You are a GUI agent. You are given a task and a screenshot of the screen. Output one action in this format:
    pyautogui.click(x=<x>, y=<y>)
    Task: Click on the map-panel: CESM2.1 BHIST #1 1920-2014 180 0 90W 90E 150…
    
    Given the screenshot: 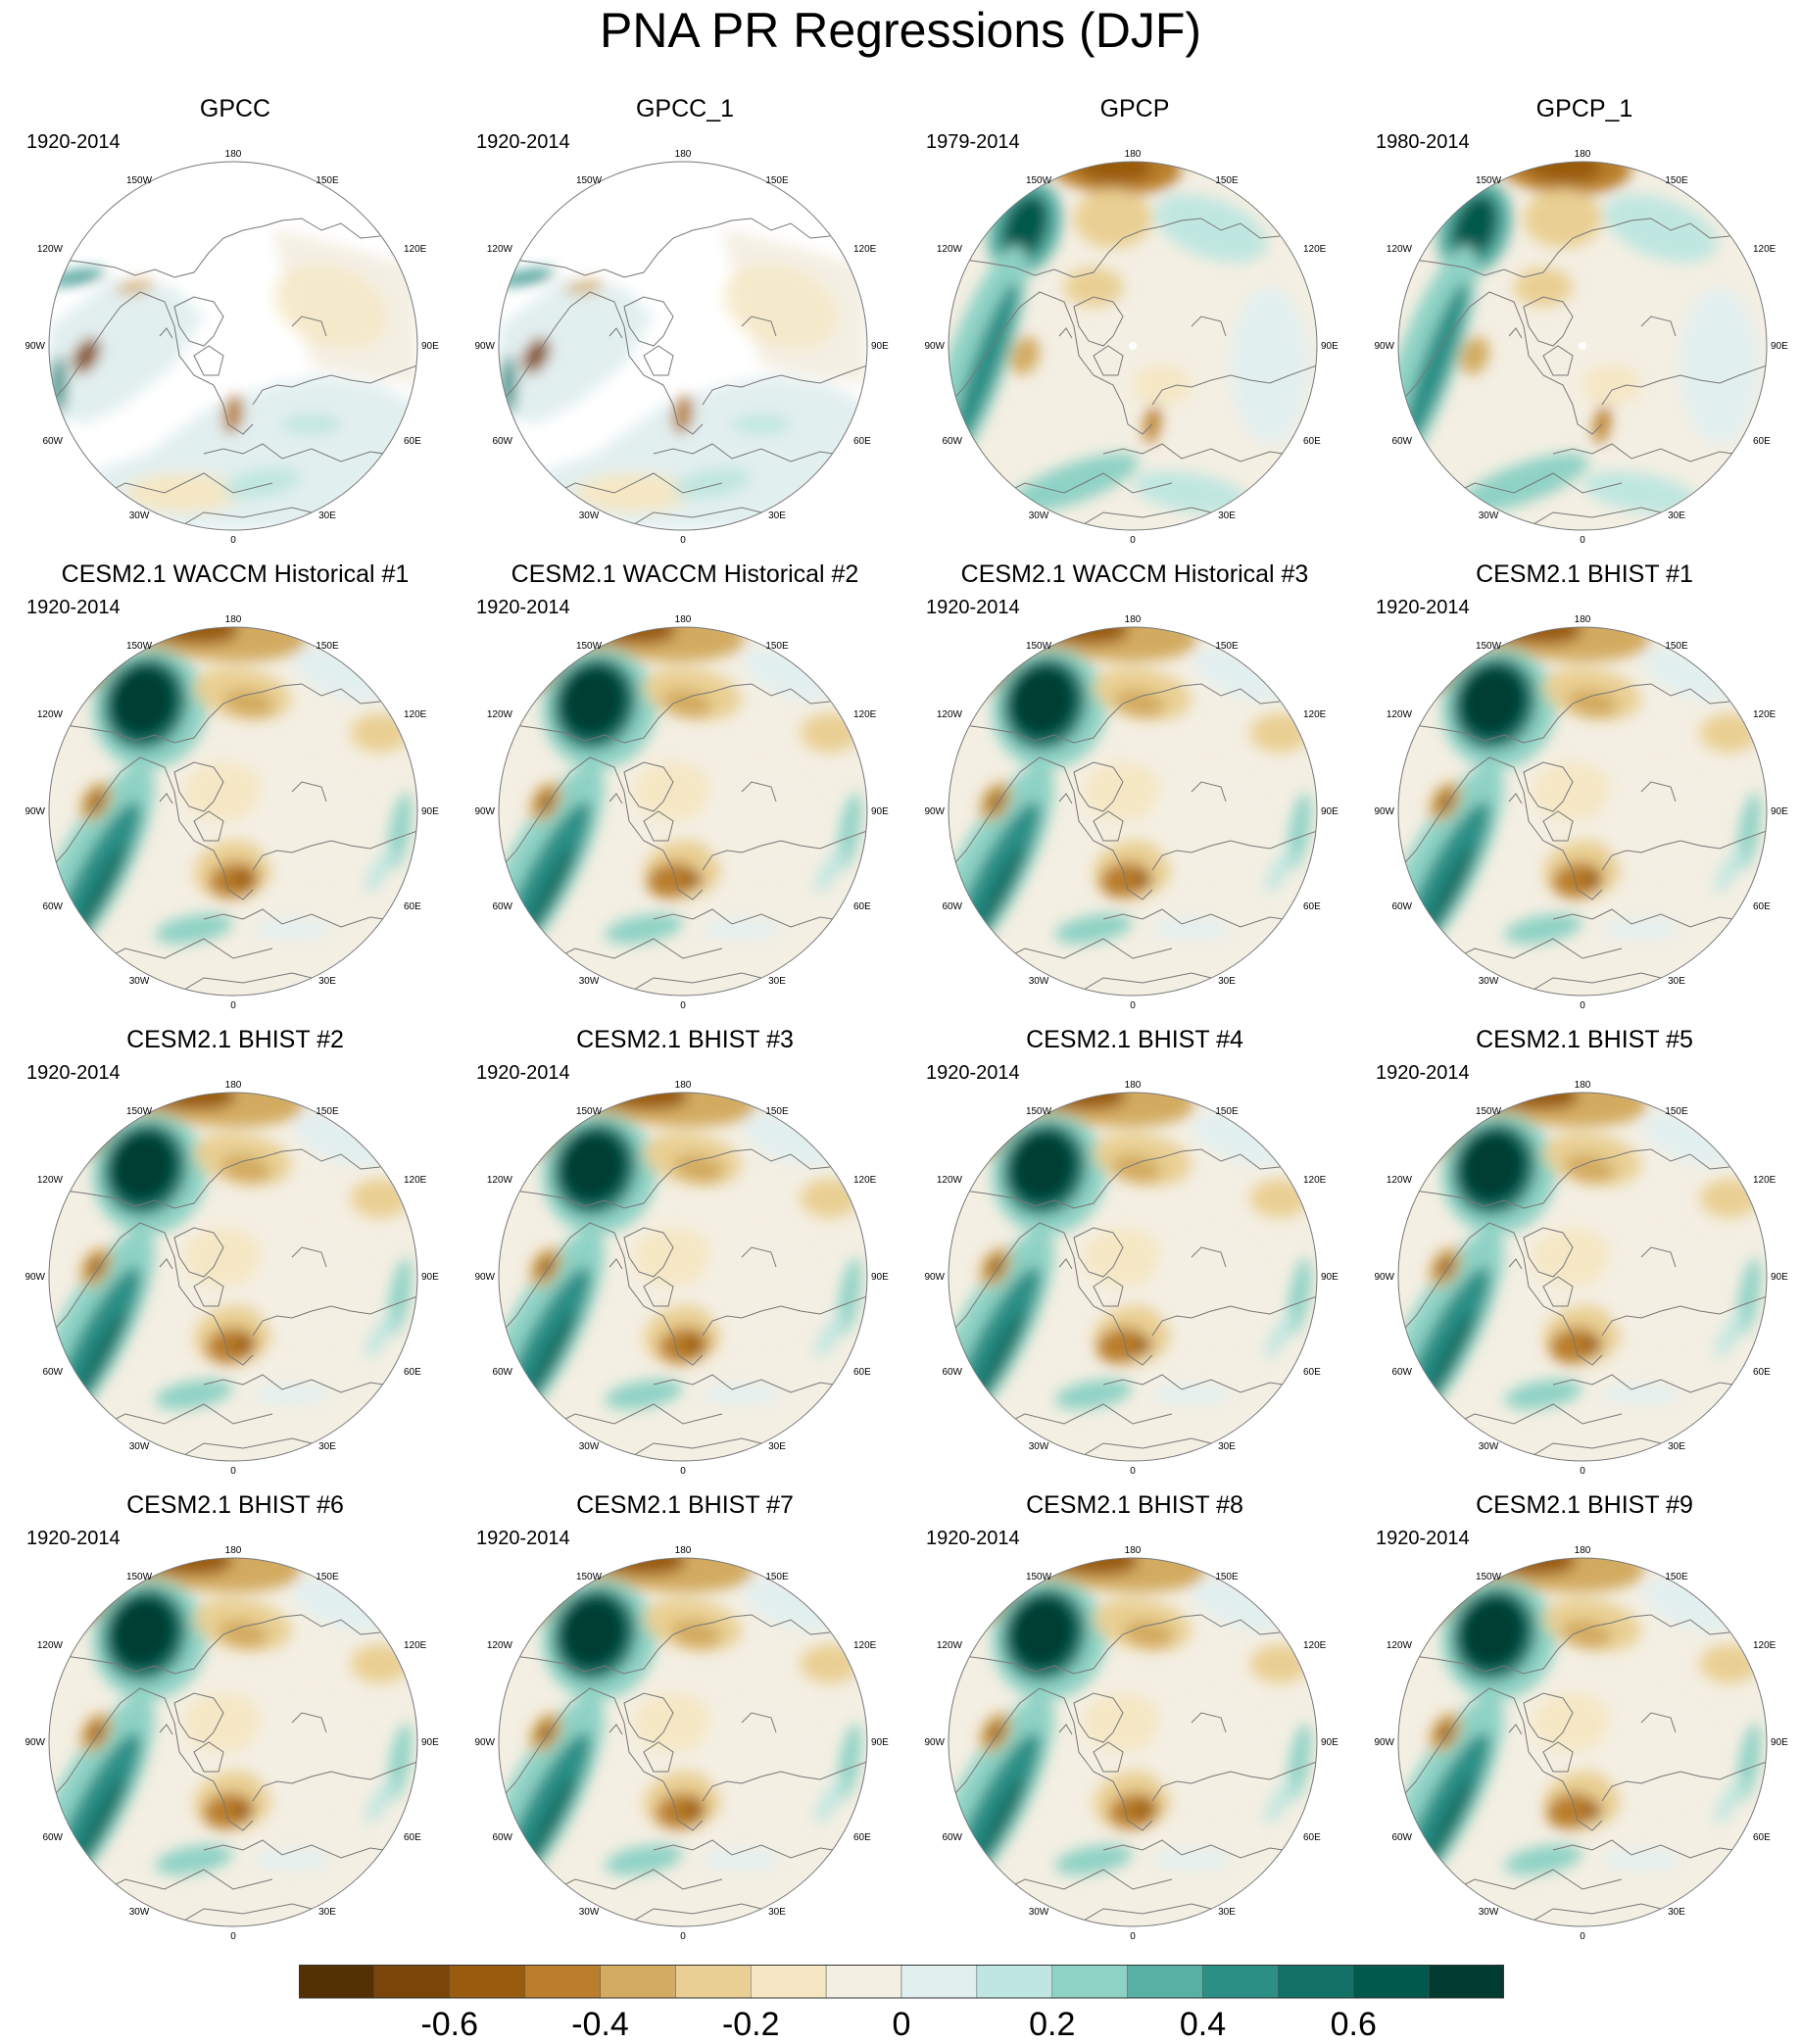 What is the action you would take?
    pyautogui.click(x=1584, y=782)
    